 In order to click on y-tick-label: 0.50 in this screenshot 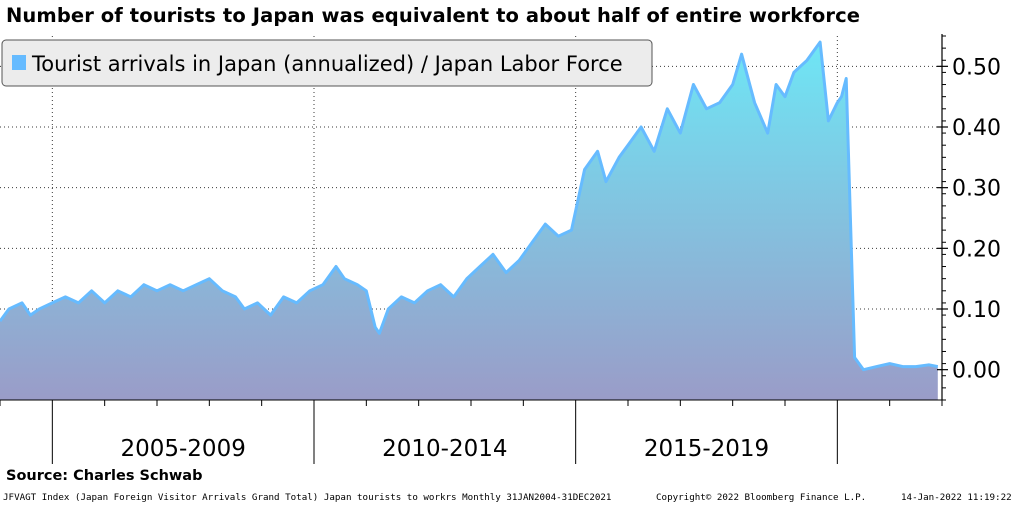, I will do `click(976, 67)`.